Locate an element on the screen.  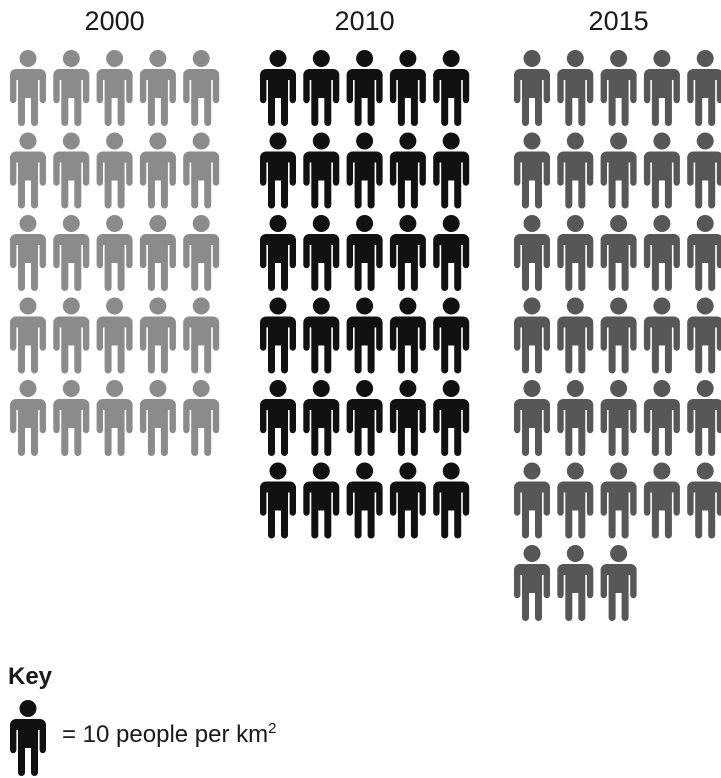
year-label-2000: 2000 is located at coordinates (115, 21).